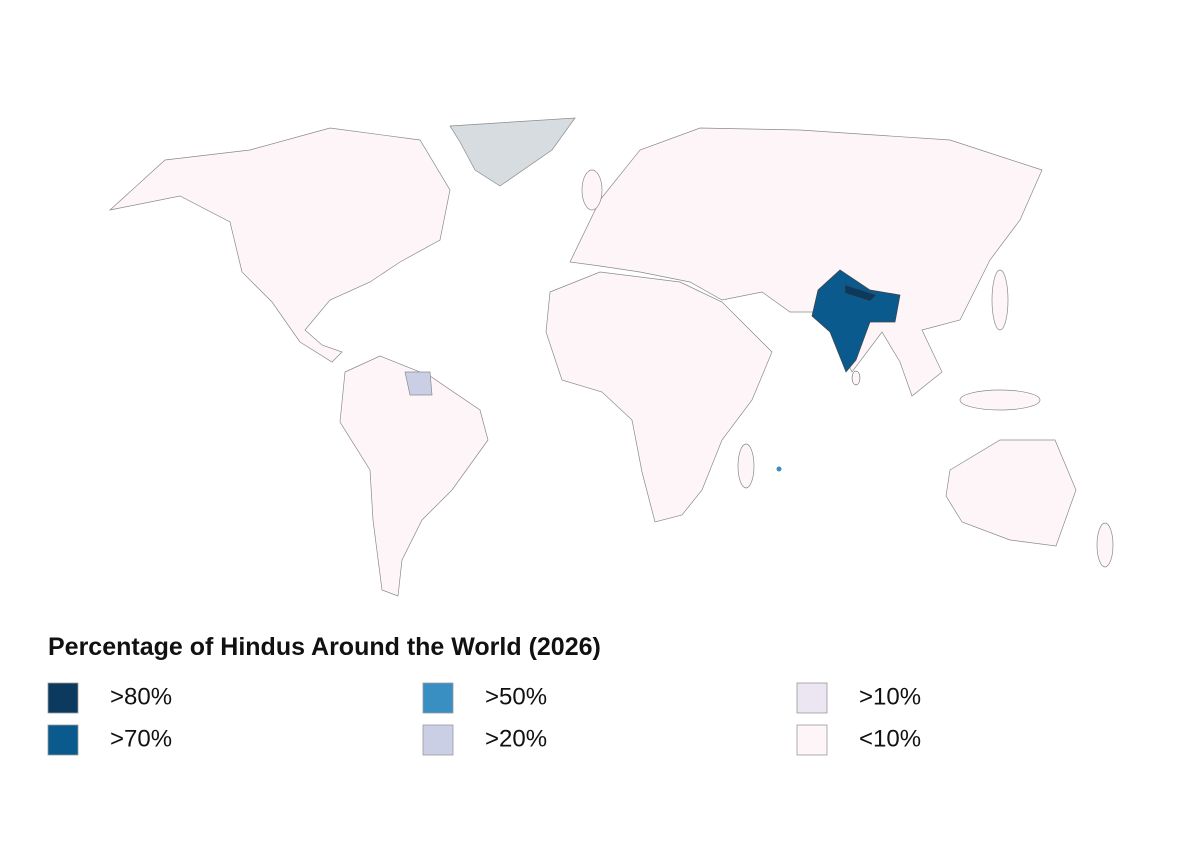  I want to click on legend-label: >80%, so click(141, 696).